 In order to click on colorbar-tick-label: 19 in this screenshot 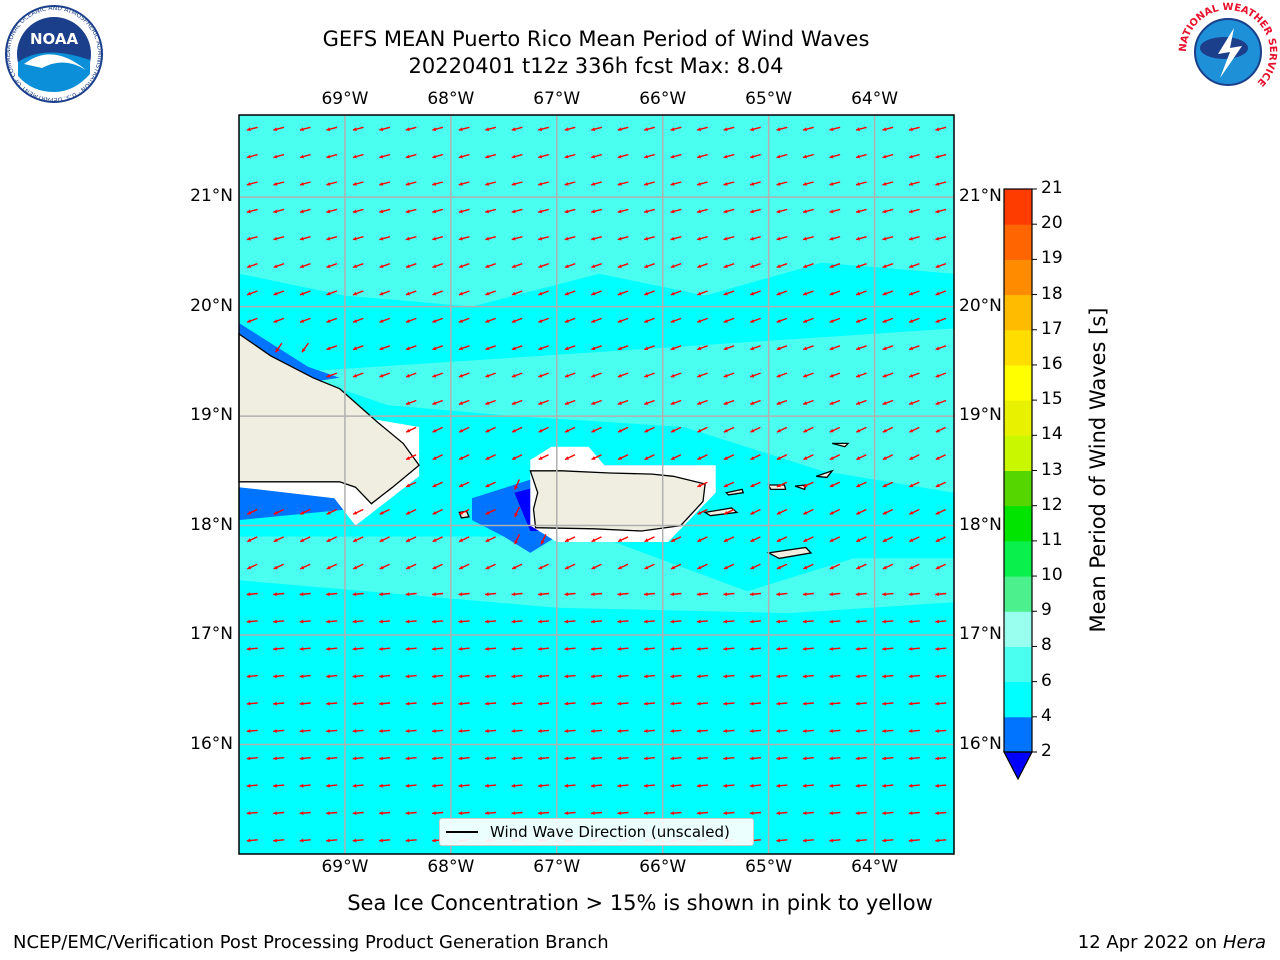, I will do `click(1052, 258)`.